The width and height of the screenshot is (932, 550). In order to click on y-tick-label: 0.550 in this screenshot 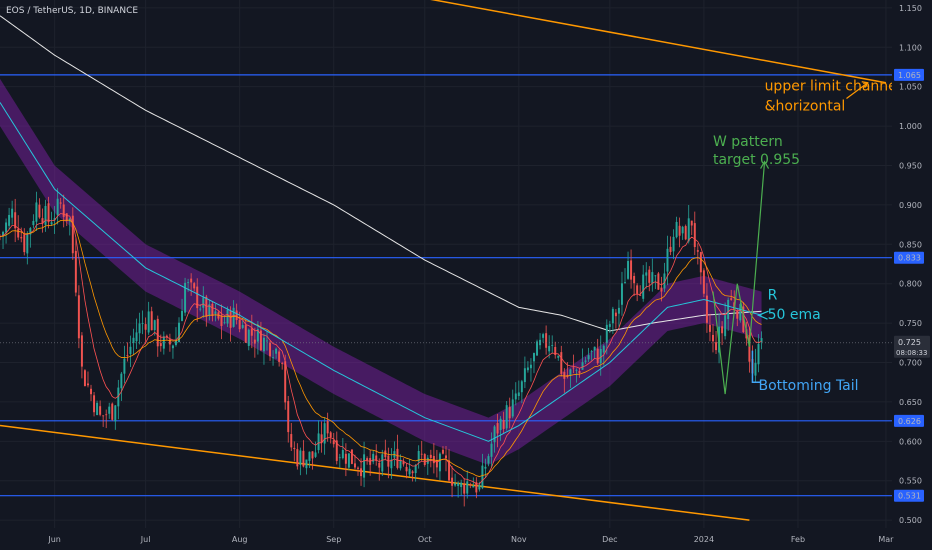, I will do `click(910, 481)`.